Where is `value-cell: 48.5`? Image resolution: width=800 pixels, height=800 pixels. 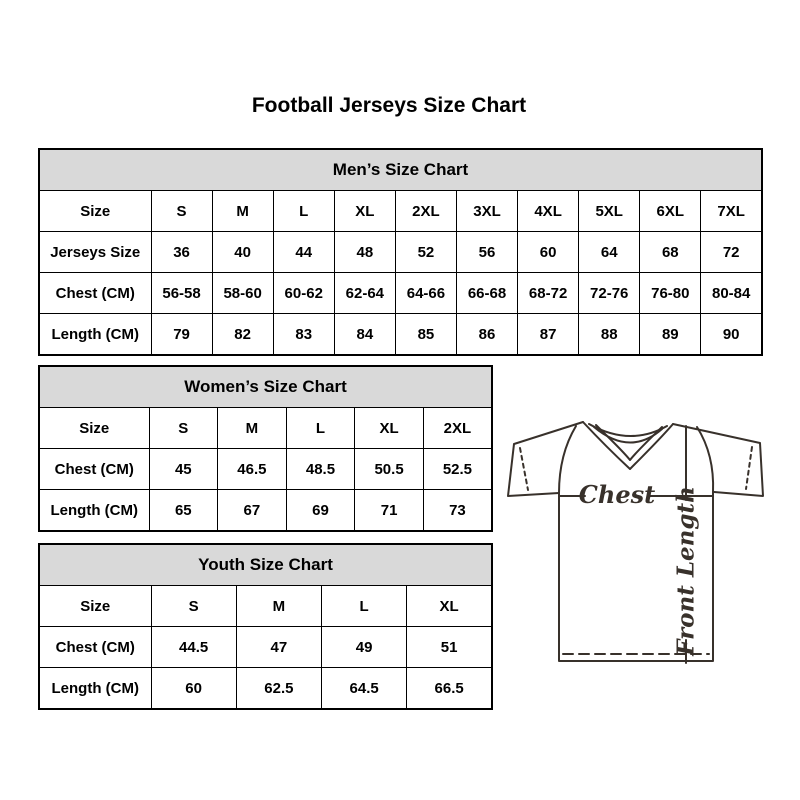 value-cell: 48.5 is located at coordinates (320, 469).